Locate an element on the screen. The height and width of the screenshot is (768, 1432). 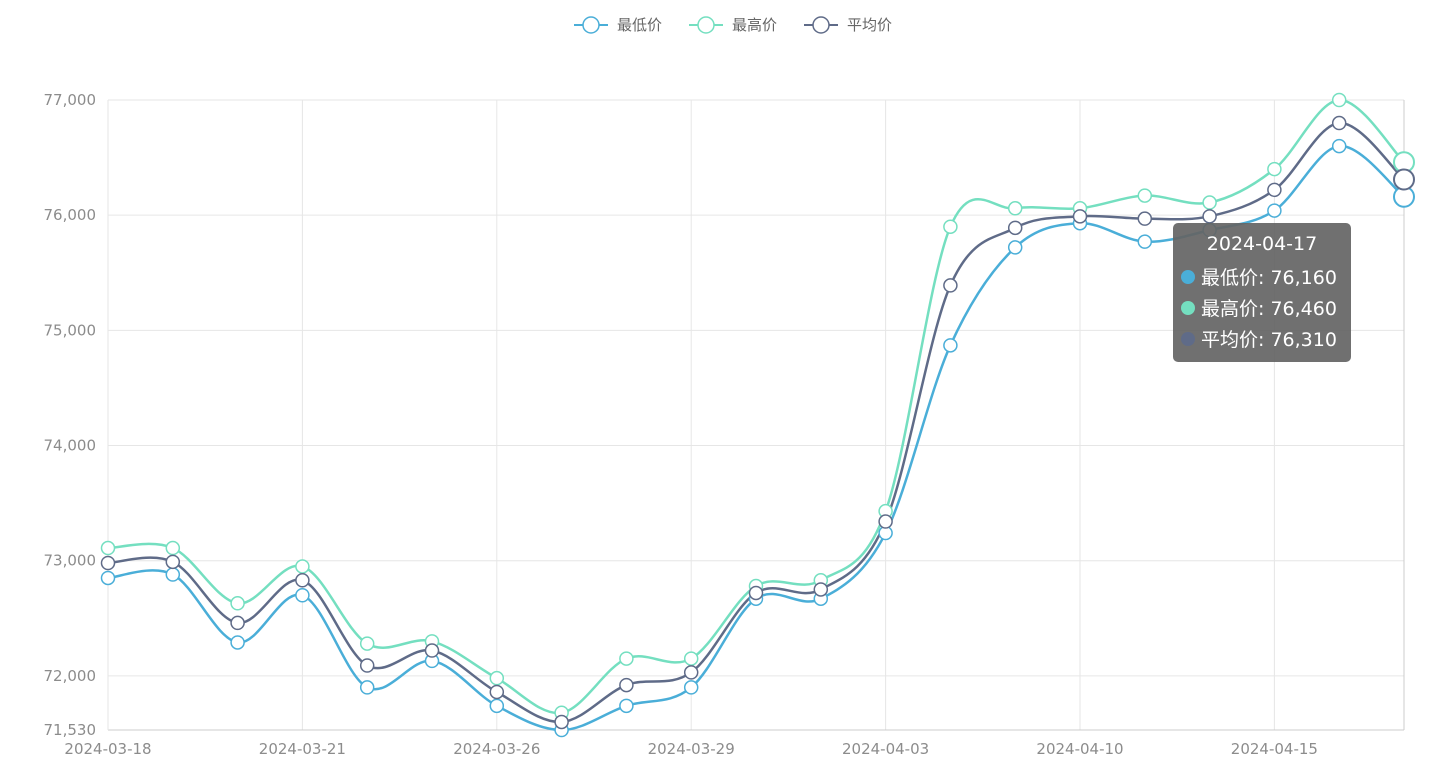
legend-label-low: 最低价 is located at coordinates (639, 25).